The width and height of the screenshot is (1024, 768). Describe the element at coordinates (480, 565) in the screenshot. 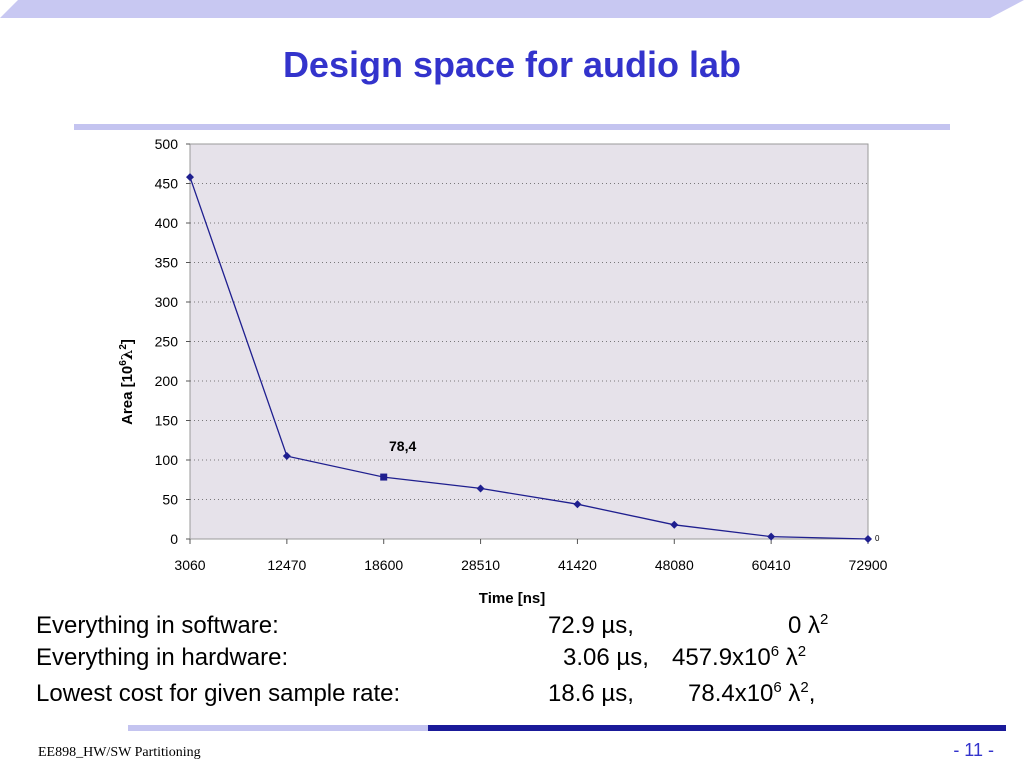

I see `x-tick-label: 28510` at that location.